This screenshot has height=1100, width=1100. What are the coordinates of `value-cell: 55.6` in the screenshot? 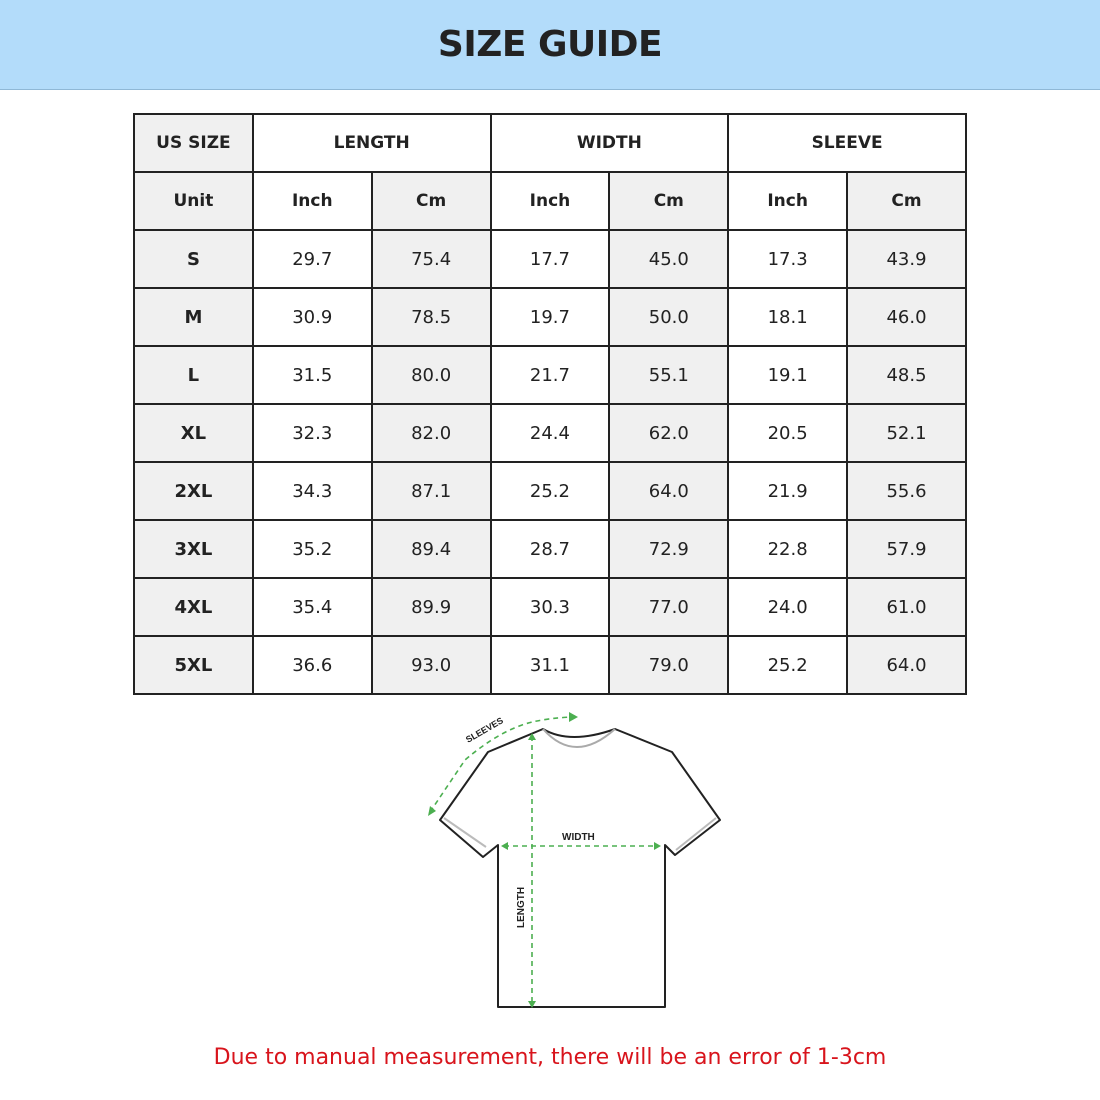 It's located at (906, 491).